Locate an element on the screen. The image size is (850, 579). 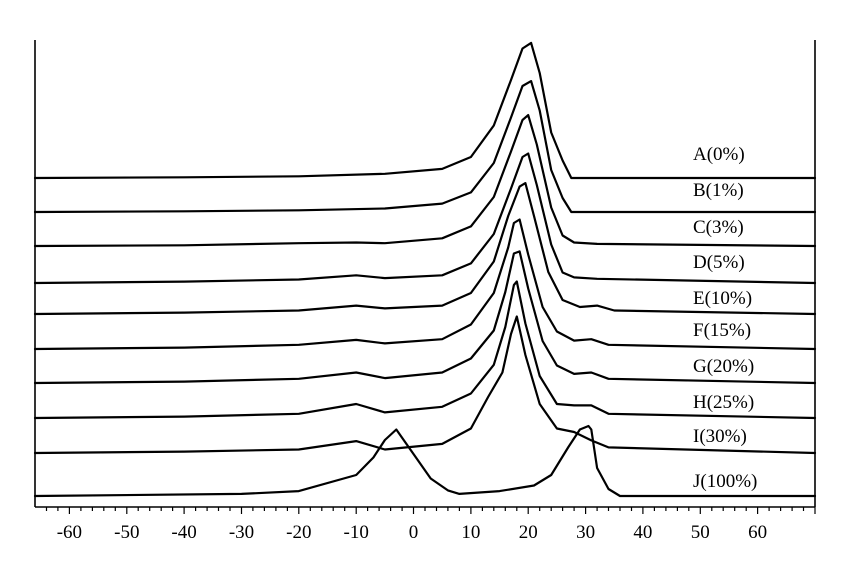
x-tick-label: 20 is located at coordinates (528, 532).